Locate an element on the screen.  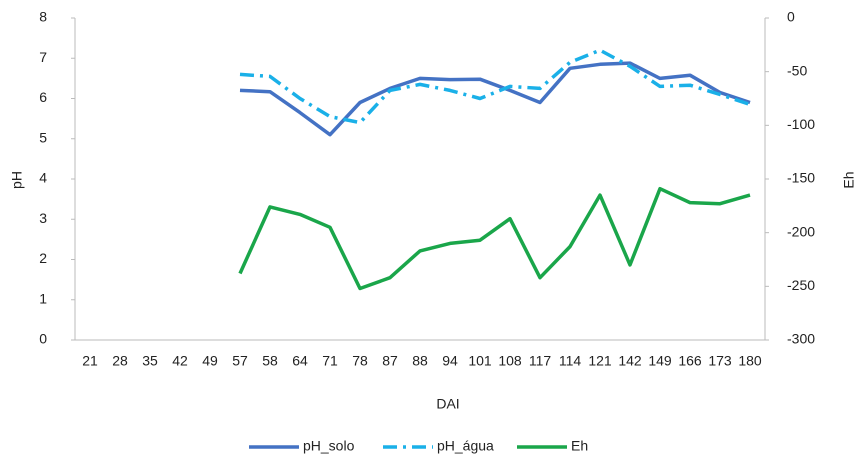
y-axis-label: pH is located at coordinates (17, 180).